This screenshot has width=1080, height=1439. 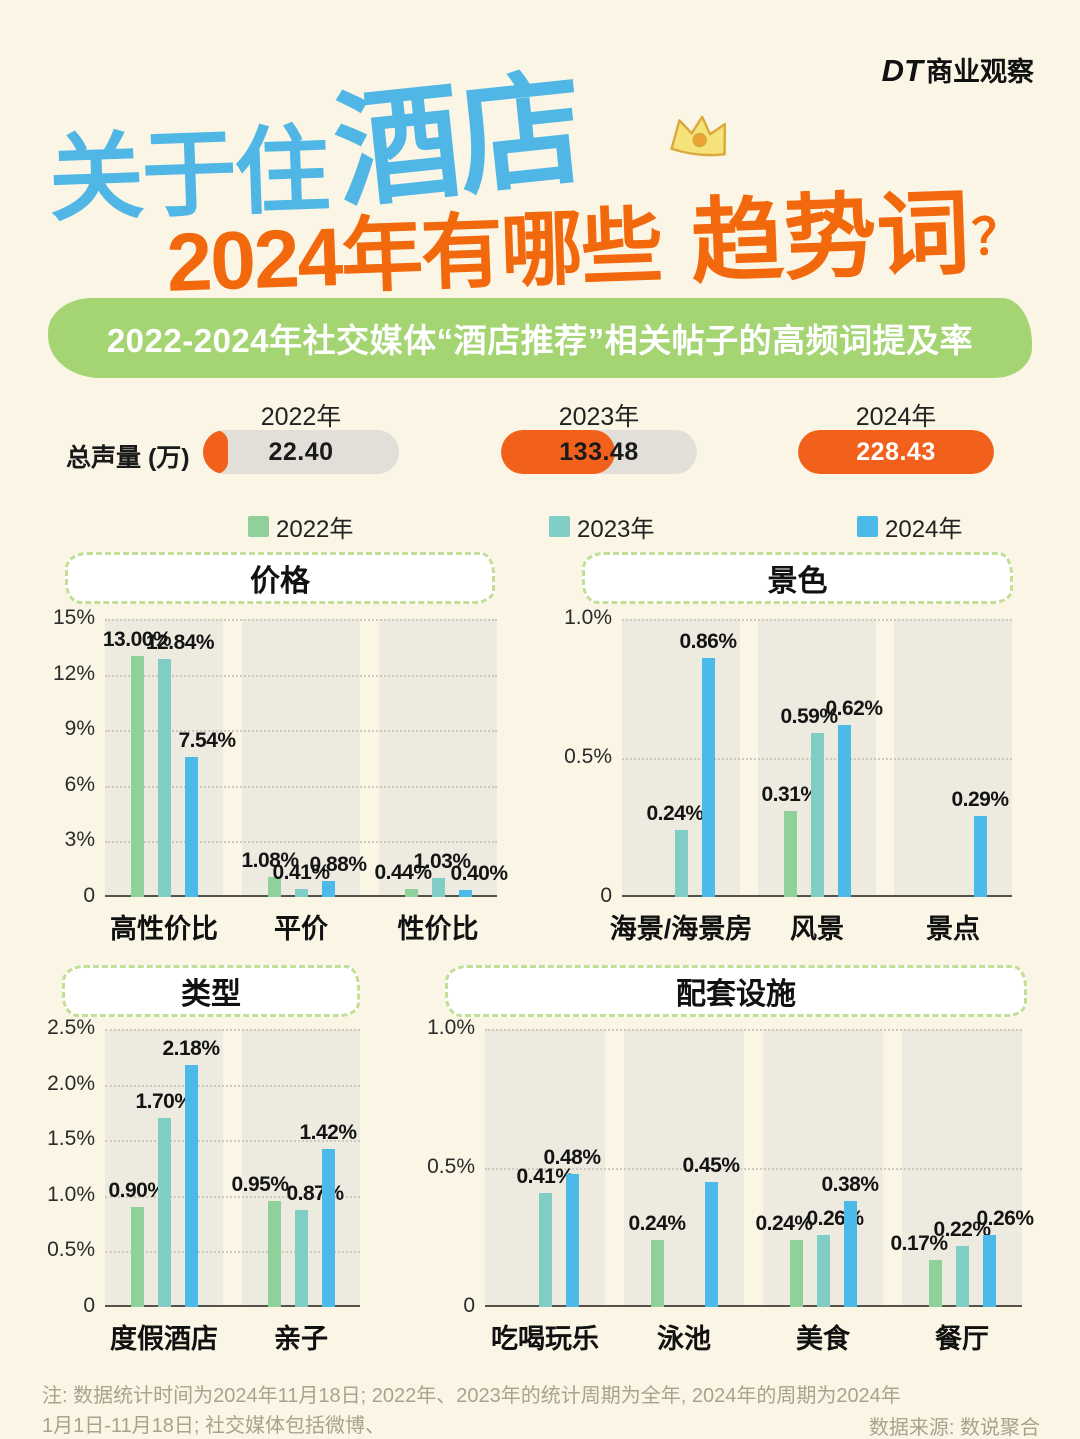 I want to click on category-label-泳池: 泳池, so click(x=684, y=1339).